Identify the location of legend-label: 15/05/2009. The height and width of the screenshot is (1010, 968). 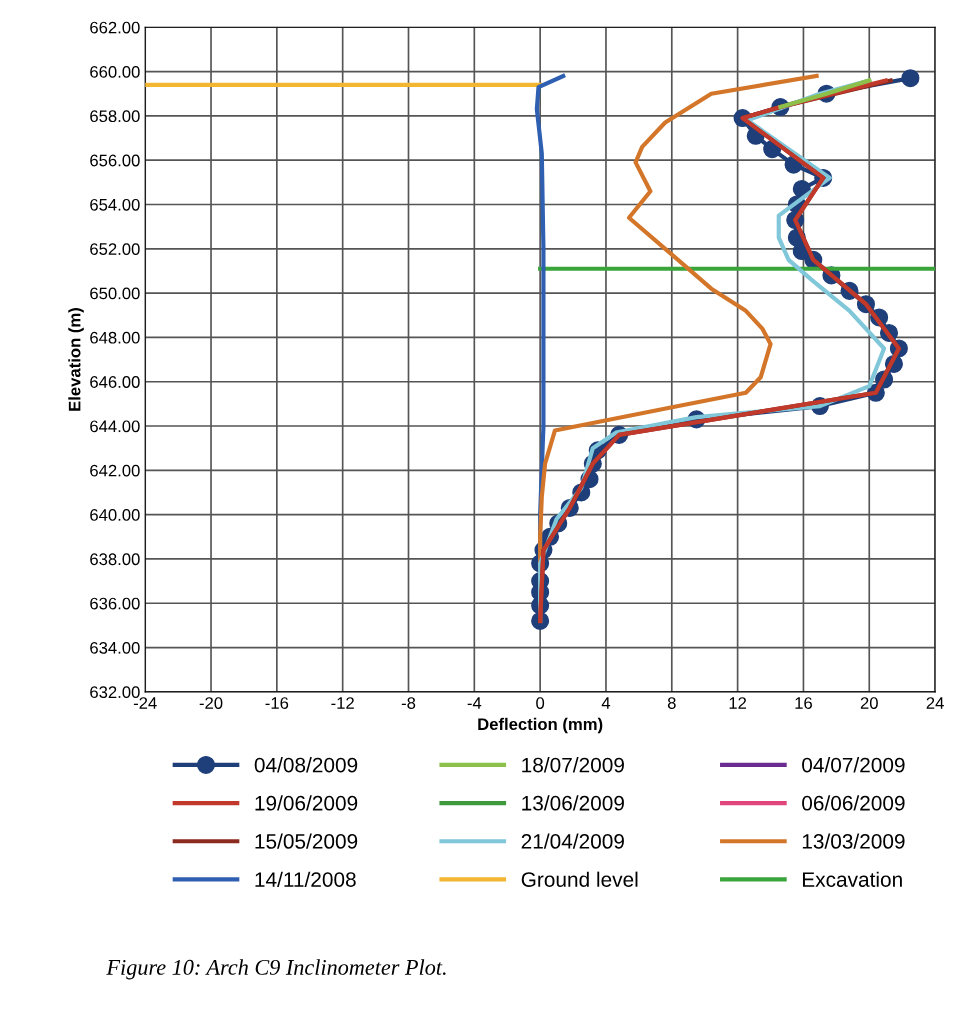
(306, 841).